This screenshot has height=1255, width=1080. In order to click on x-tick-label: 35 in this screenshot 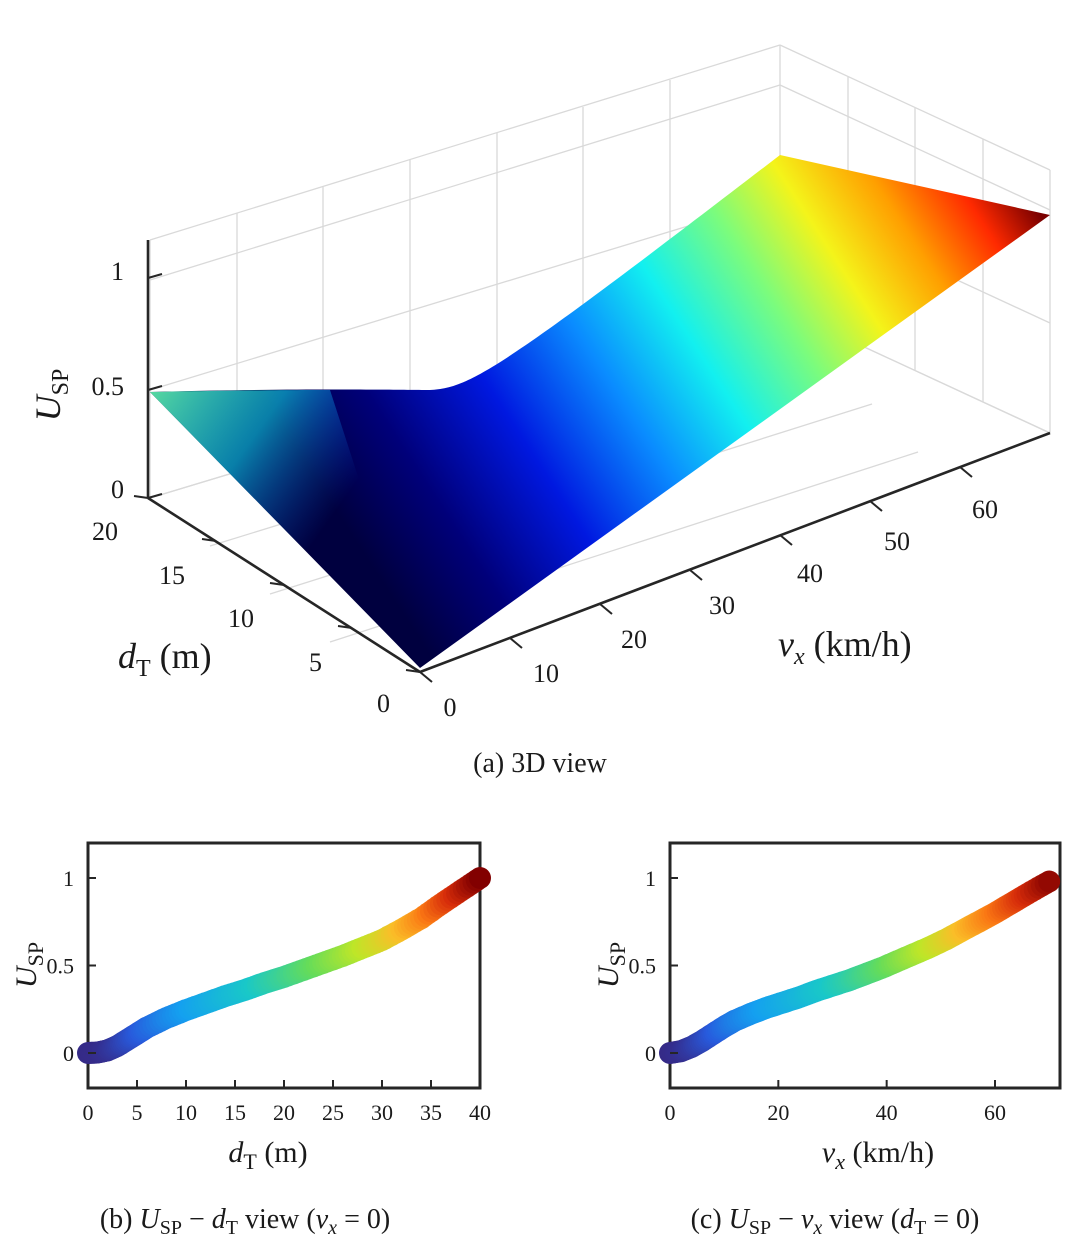, I will do `click(431, 1112)`.